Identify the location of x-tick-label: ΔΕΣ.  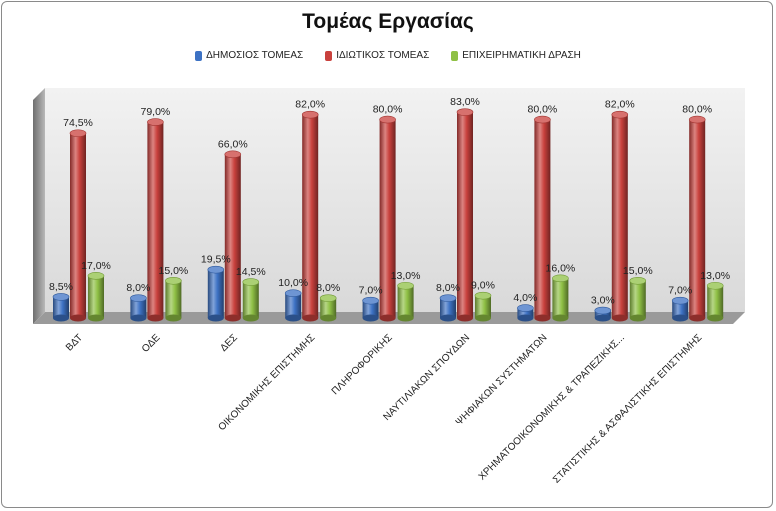
(229, 343).